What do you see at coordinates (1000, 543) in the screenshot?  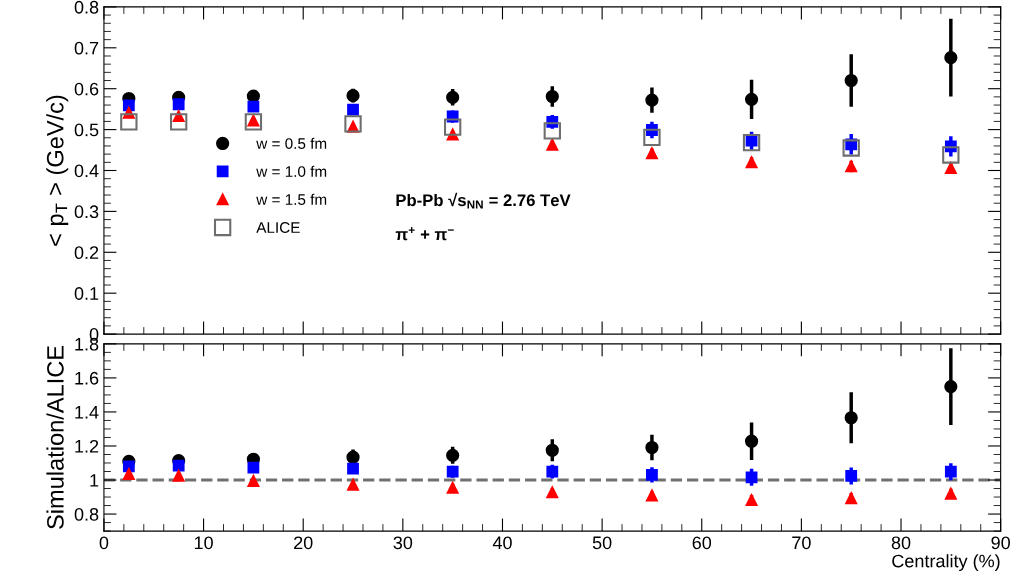 I see `x-tick-label: 90` at bounding box center [1000, 543].